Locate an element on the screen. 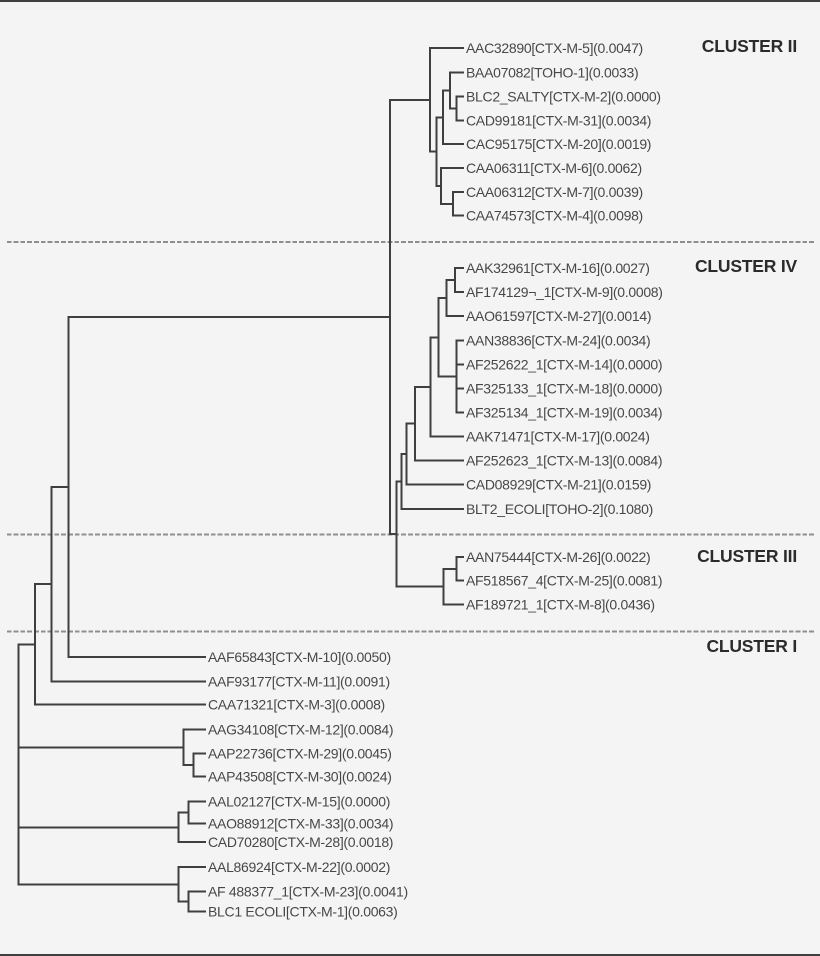 Image resolution: width=820 pixels, height=956 pixels. leaf-label: CAA06312[CTX-M-7](0.0039) is located at coordinates (554, 192).